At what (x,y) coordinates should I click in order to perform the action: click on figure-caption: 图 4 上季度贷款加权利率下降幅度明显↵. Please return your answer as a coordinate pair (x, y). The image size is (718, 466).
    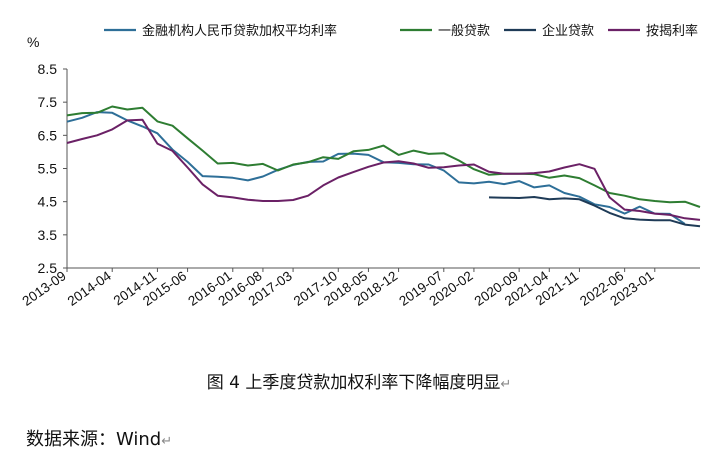
    Looking at the image, I should click on (359, 380).